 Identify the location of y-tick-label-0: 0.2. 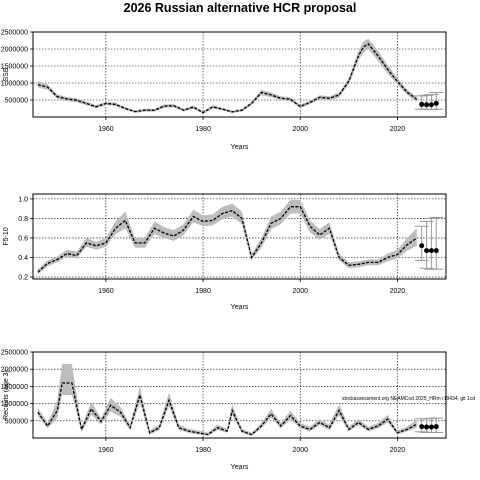
(23, 278).